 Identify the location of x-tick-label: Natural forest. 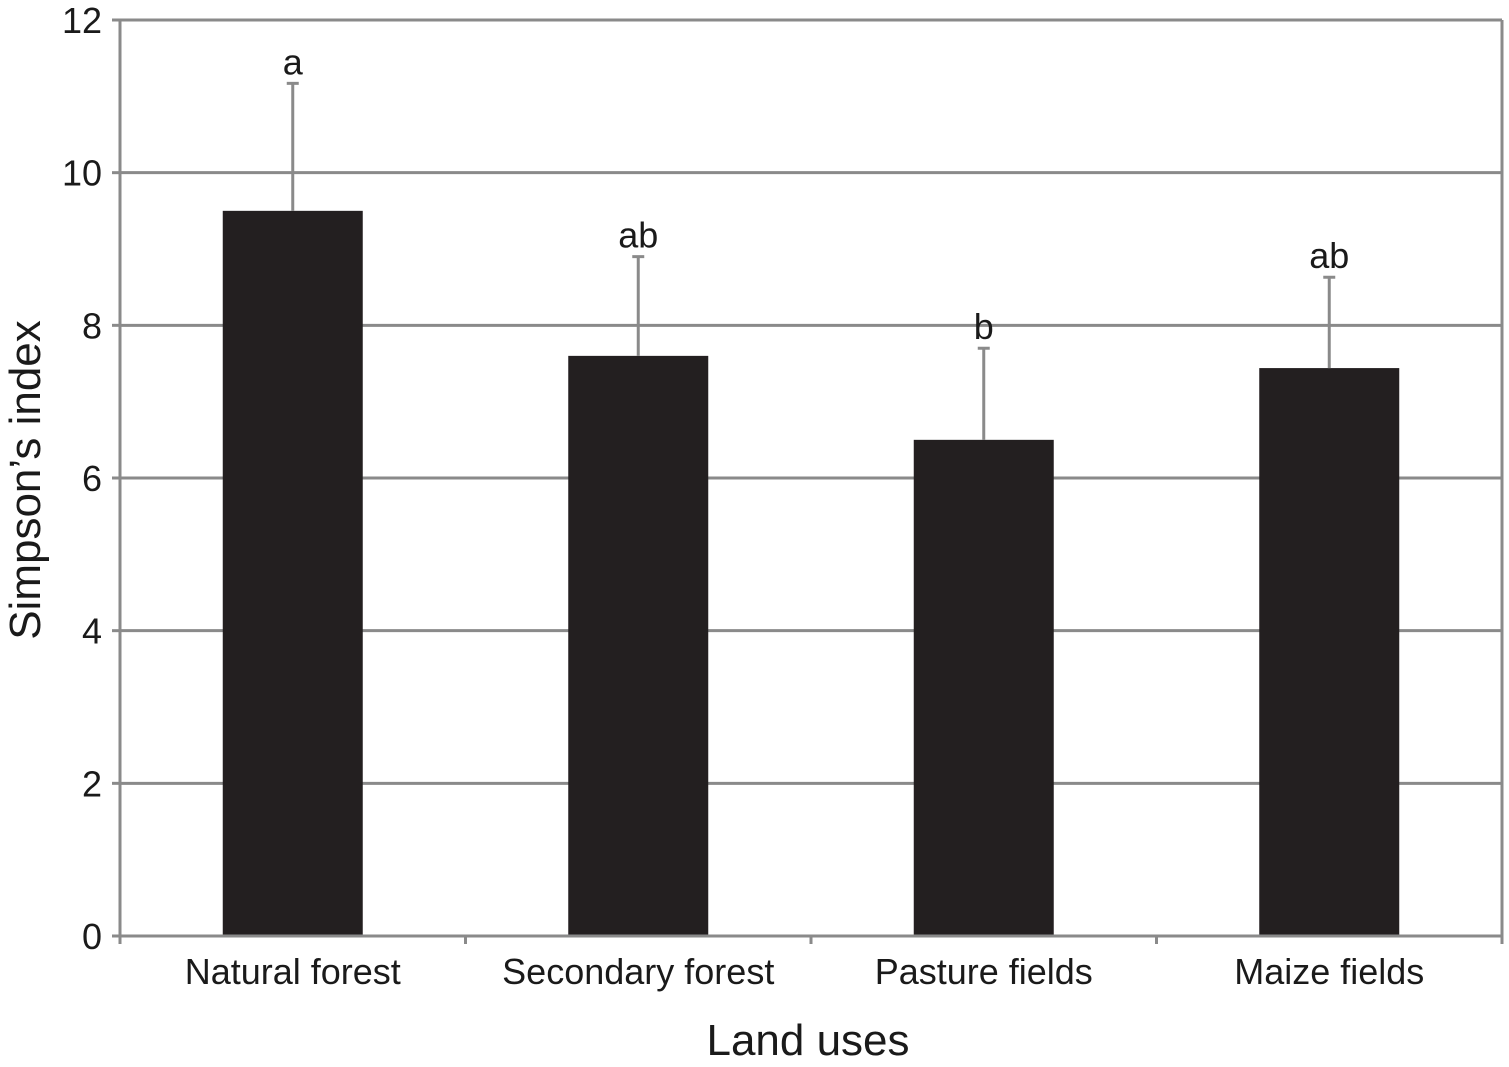
(293, 971).